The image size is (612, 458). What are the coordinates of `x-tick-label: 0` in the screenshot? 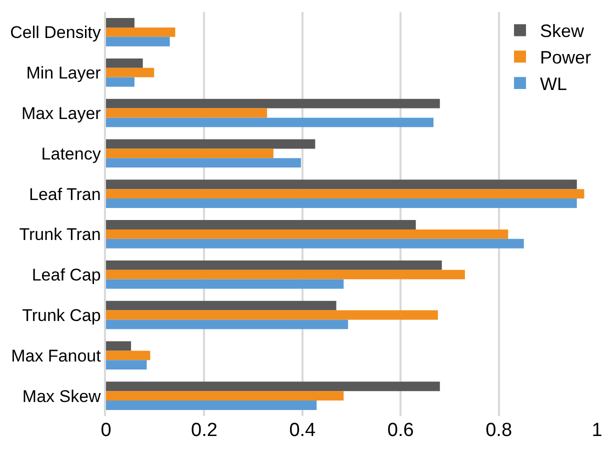 It's located at (106, 430).